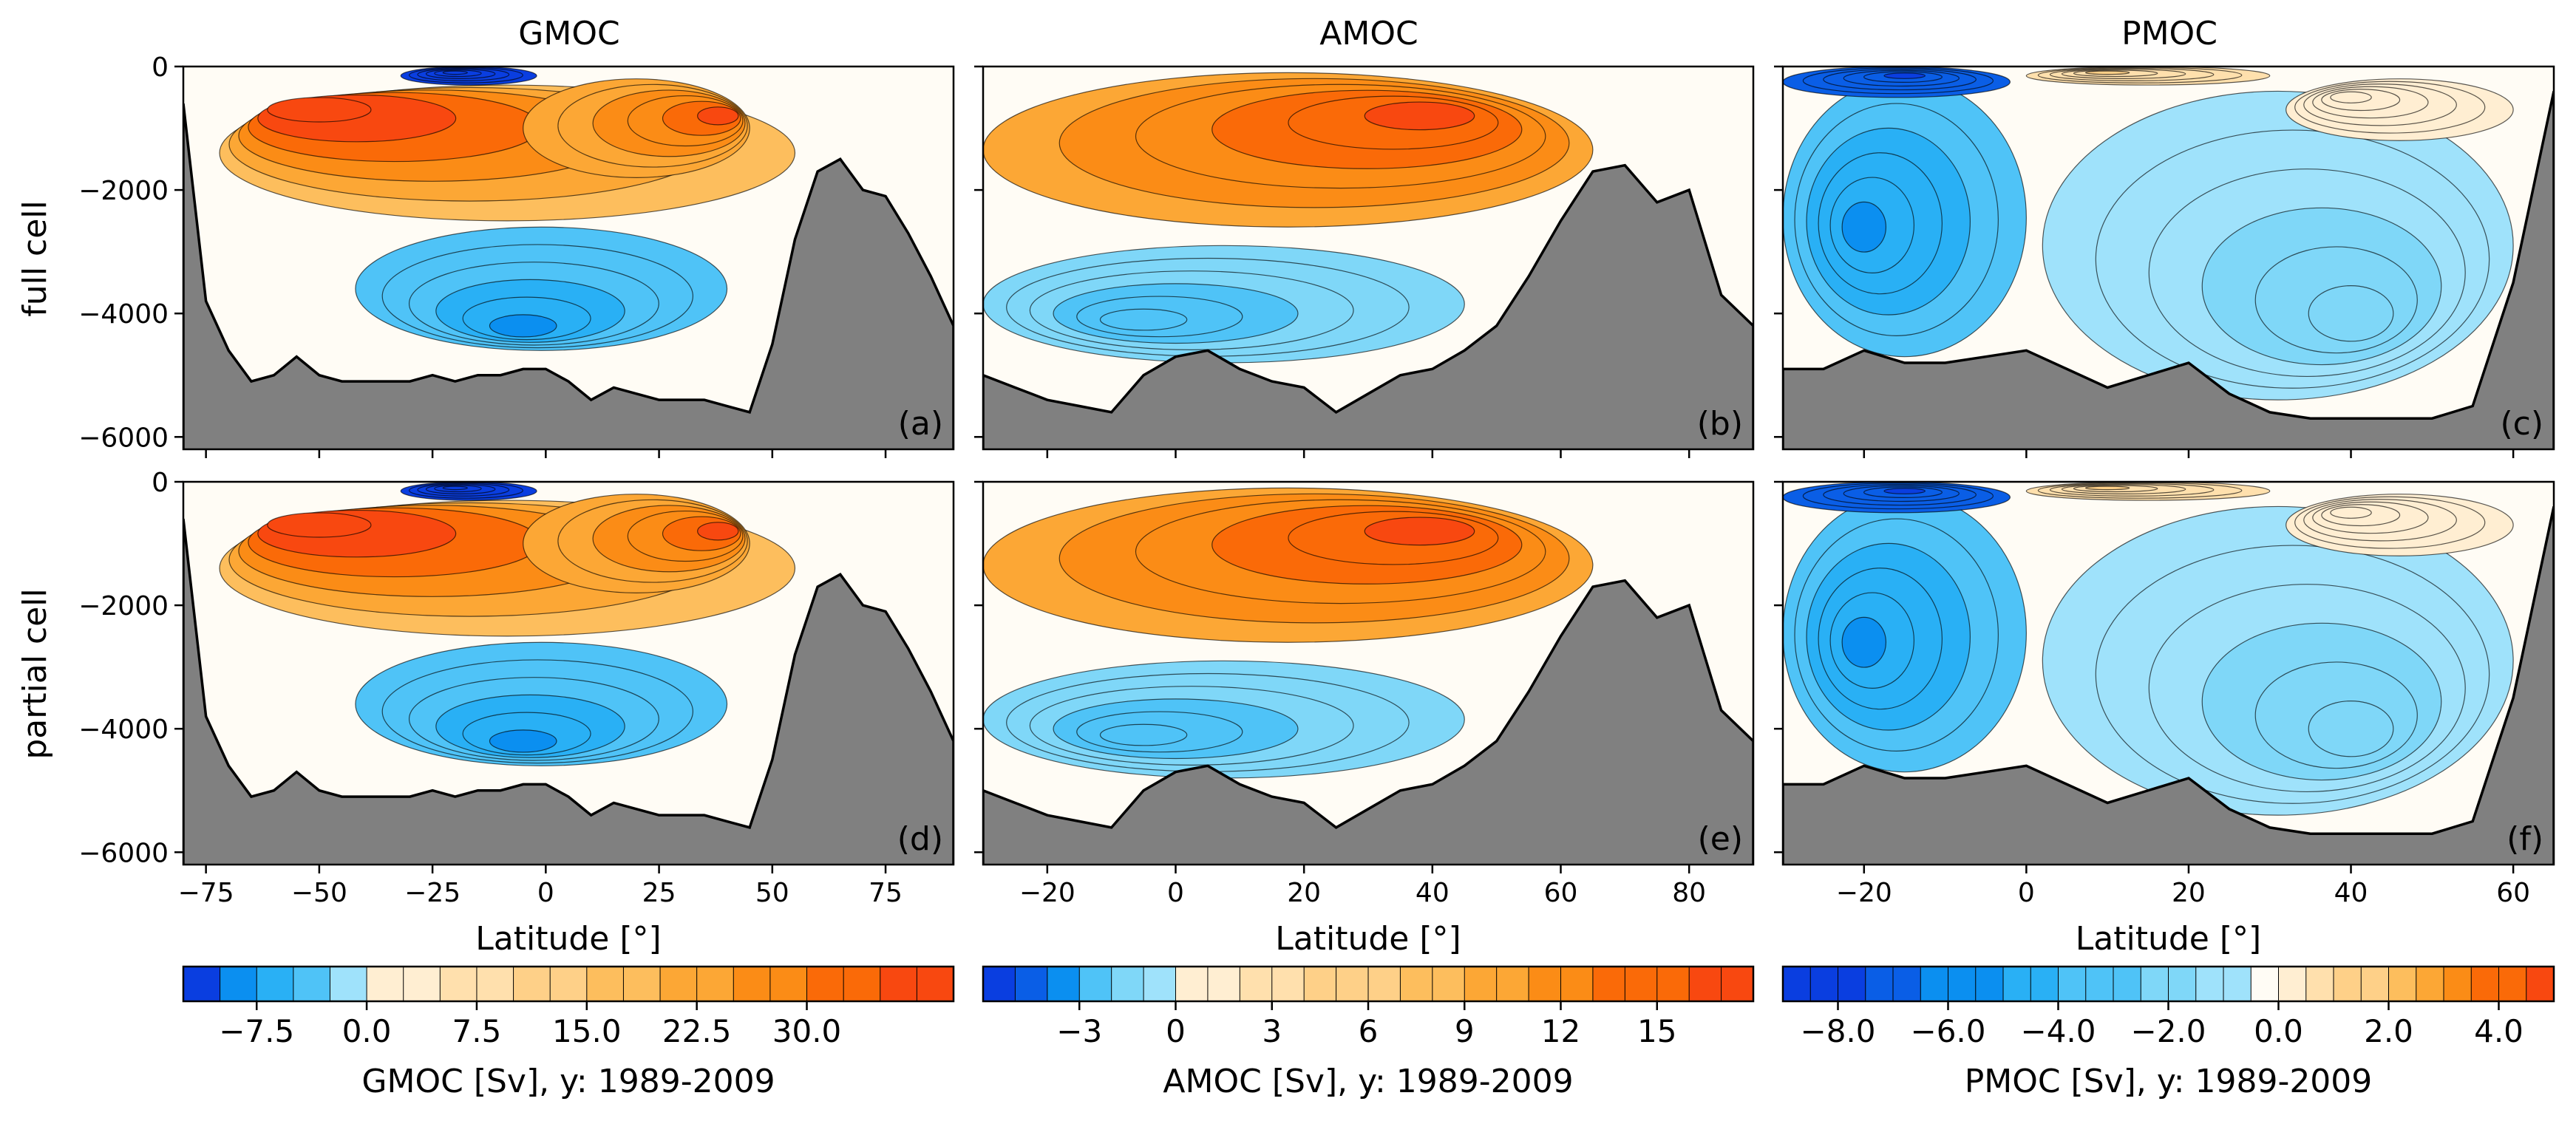 This screenshot has width=2576, height=1121. I want to click on colorbar-tick-label: −6.0, so click(1948, 1031).